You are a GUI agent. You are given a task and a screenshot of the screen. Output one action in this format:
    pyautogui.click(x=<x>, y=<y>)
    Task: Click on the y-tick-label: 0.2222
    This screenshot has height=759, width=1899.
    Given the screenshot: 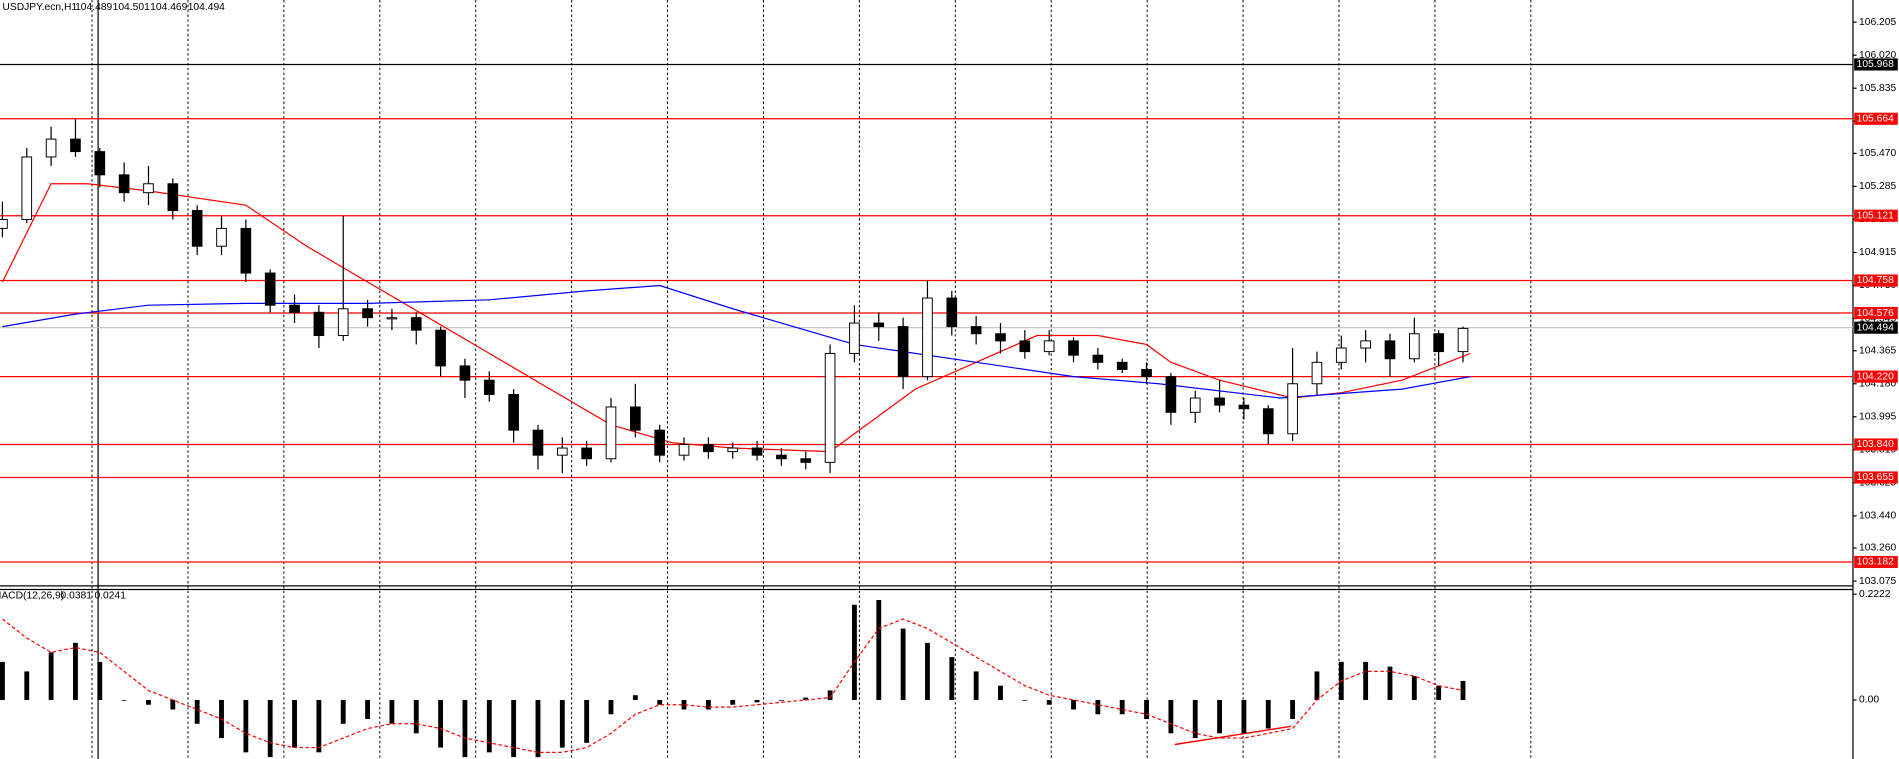 What is the action you would take?
    pyautogui.click(x=1875, y=594)
    